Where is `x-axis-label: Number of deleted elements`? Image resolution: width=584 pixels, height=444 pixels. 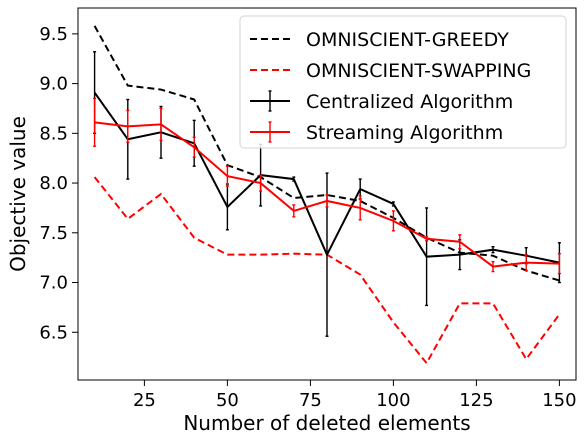
x-axis-label: Number of deleted elements is located at coordinates (326, 423).